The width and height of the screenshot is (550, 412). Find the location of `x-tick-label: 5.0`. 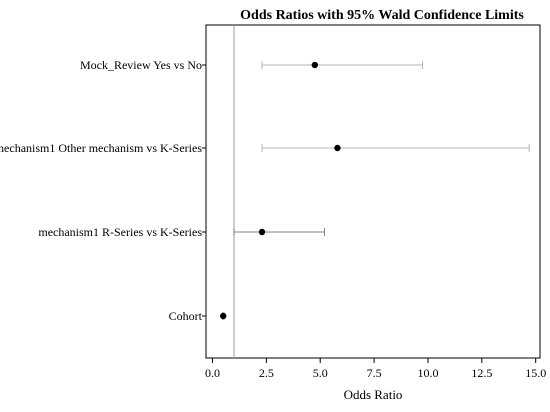

x-tick-label: 5.0 is located at coordinates (320, 373).